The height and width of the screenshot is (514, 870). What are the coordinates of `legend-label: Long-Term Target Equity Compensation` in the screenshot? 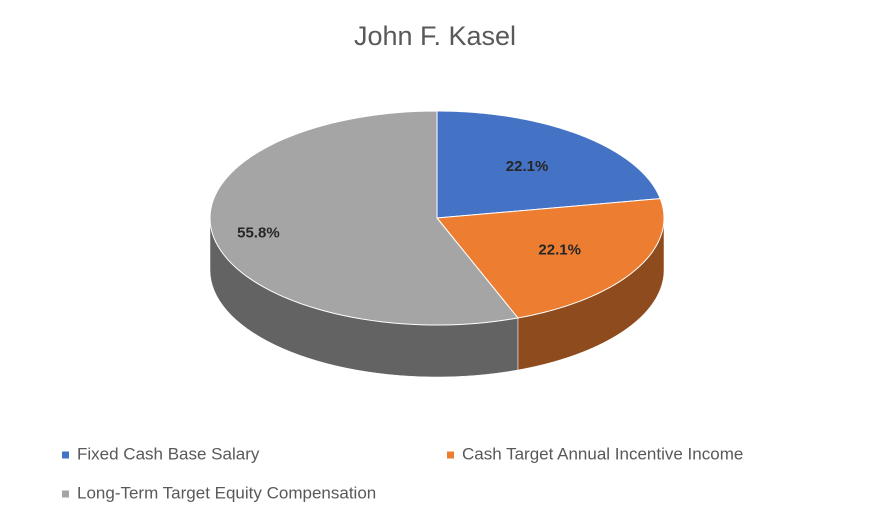 It's located at (226, 492).